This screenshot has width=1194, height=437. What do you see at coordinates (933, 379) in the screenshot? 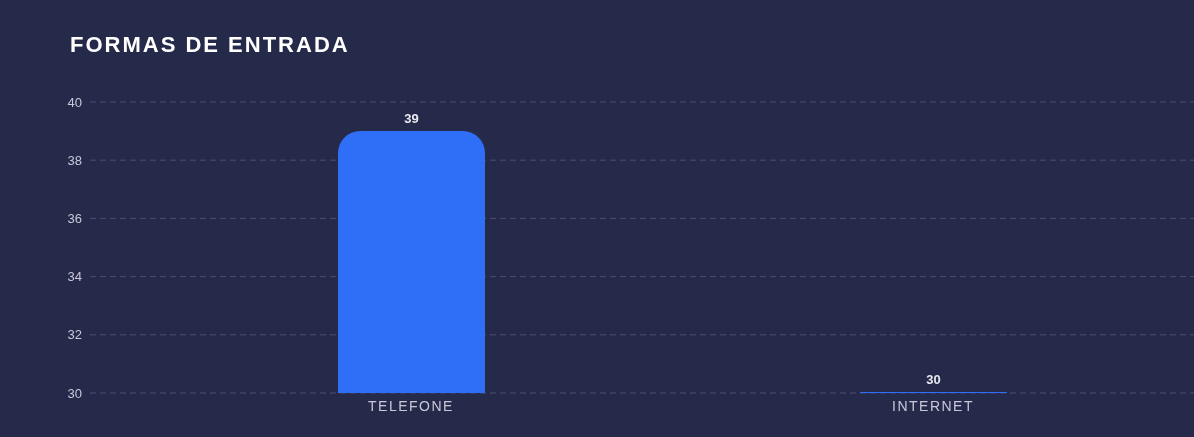
I see `data-label: 30` at bounding box center [933, 379].